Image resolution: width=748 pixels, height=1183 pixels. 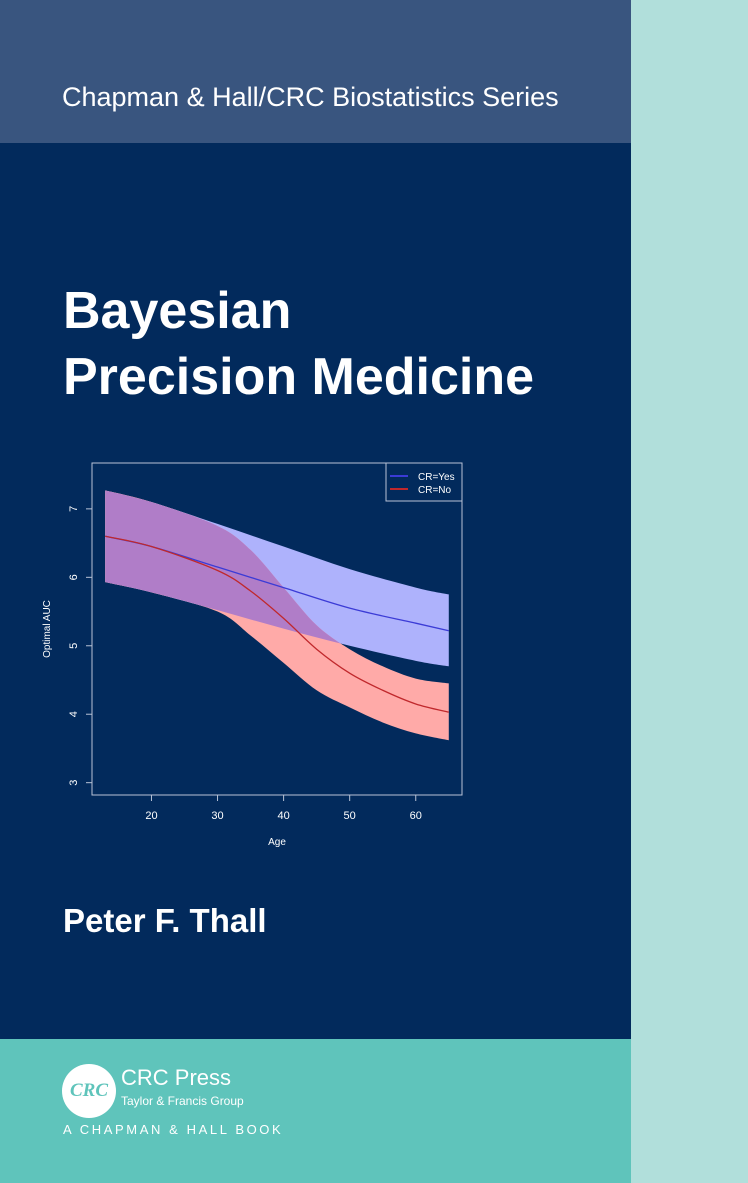 What do you see at coordinates (217, 816) in the screenshot?
I see `x-tick-label: 30` at bounding box center [217, 816].